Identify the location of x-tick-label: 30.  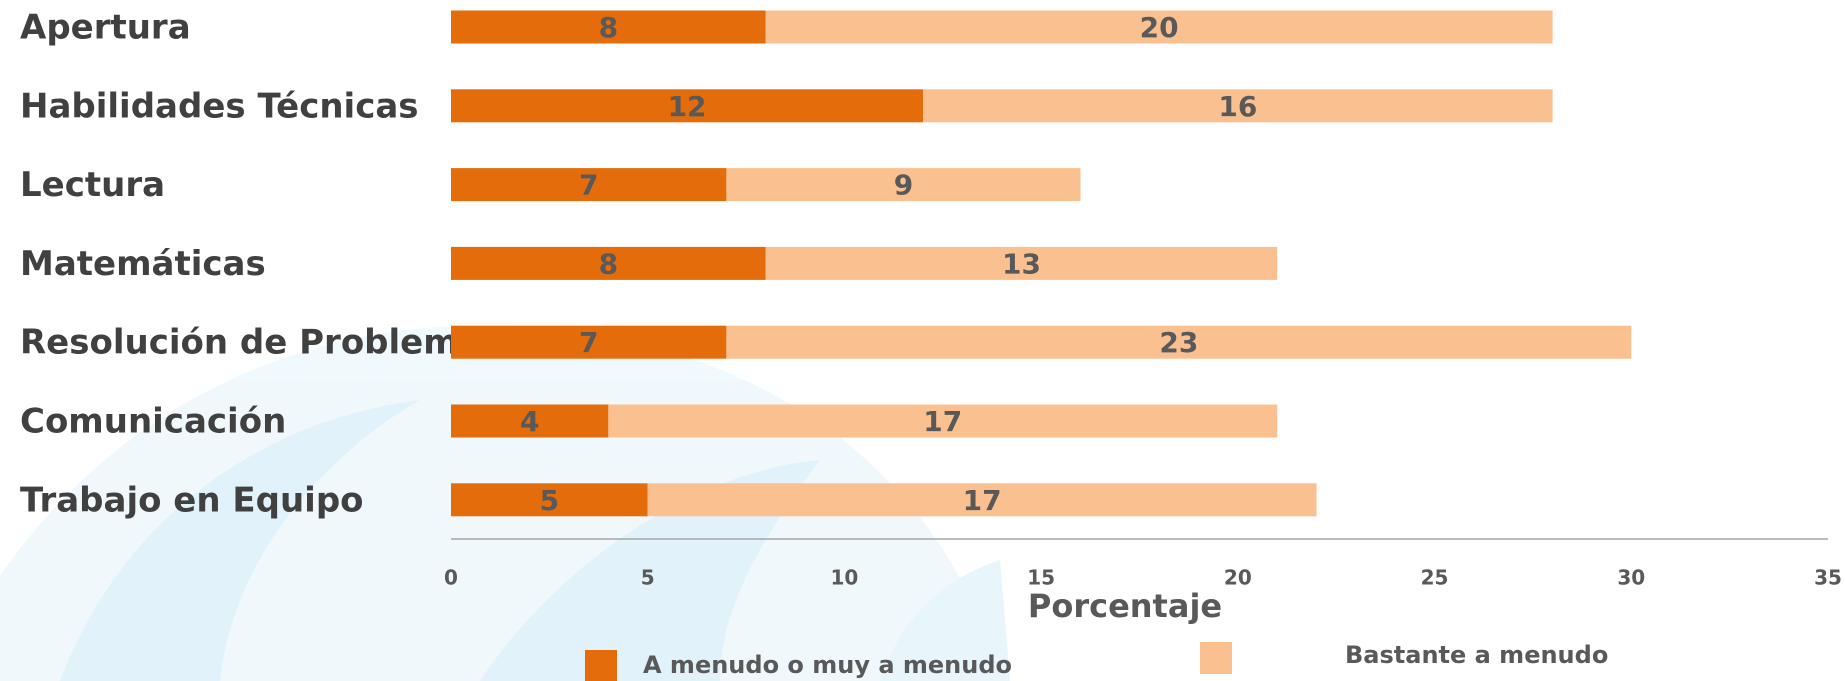
(1631, 578).